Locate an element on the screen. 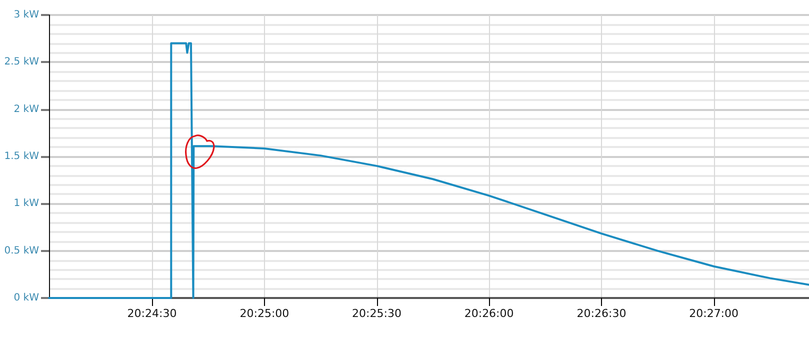 The image size is (809, 339). y-tick-label: 1 kW is located at coordinates (27, 204).